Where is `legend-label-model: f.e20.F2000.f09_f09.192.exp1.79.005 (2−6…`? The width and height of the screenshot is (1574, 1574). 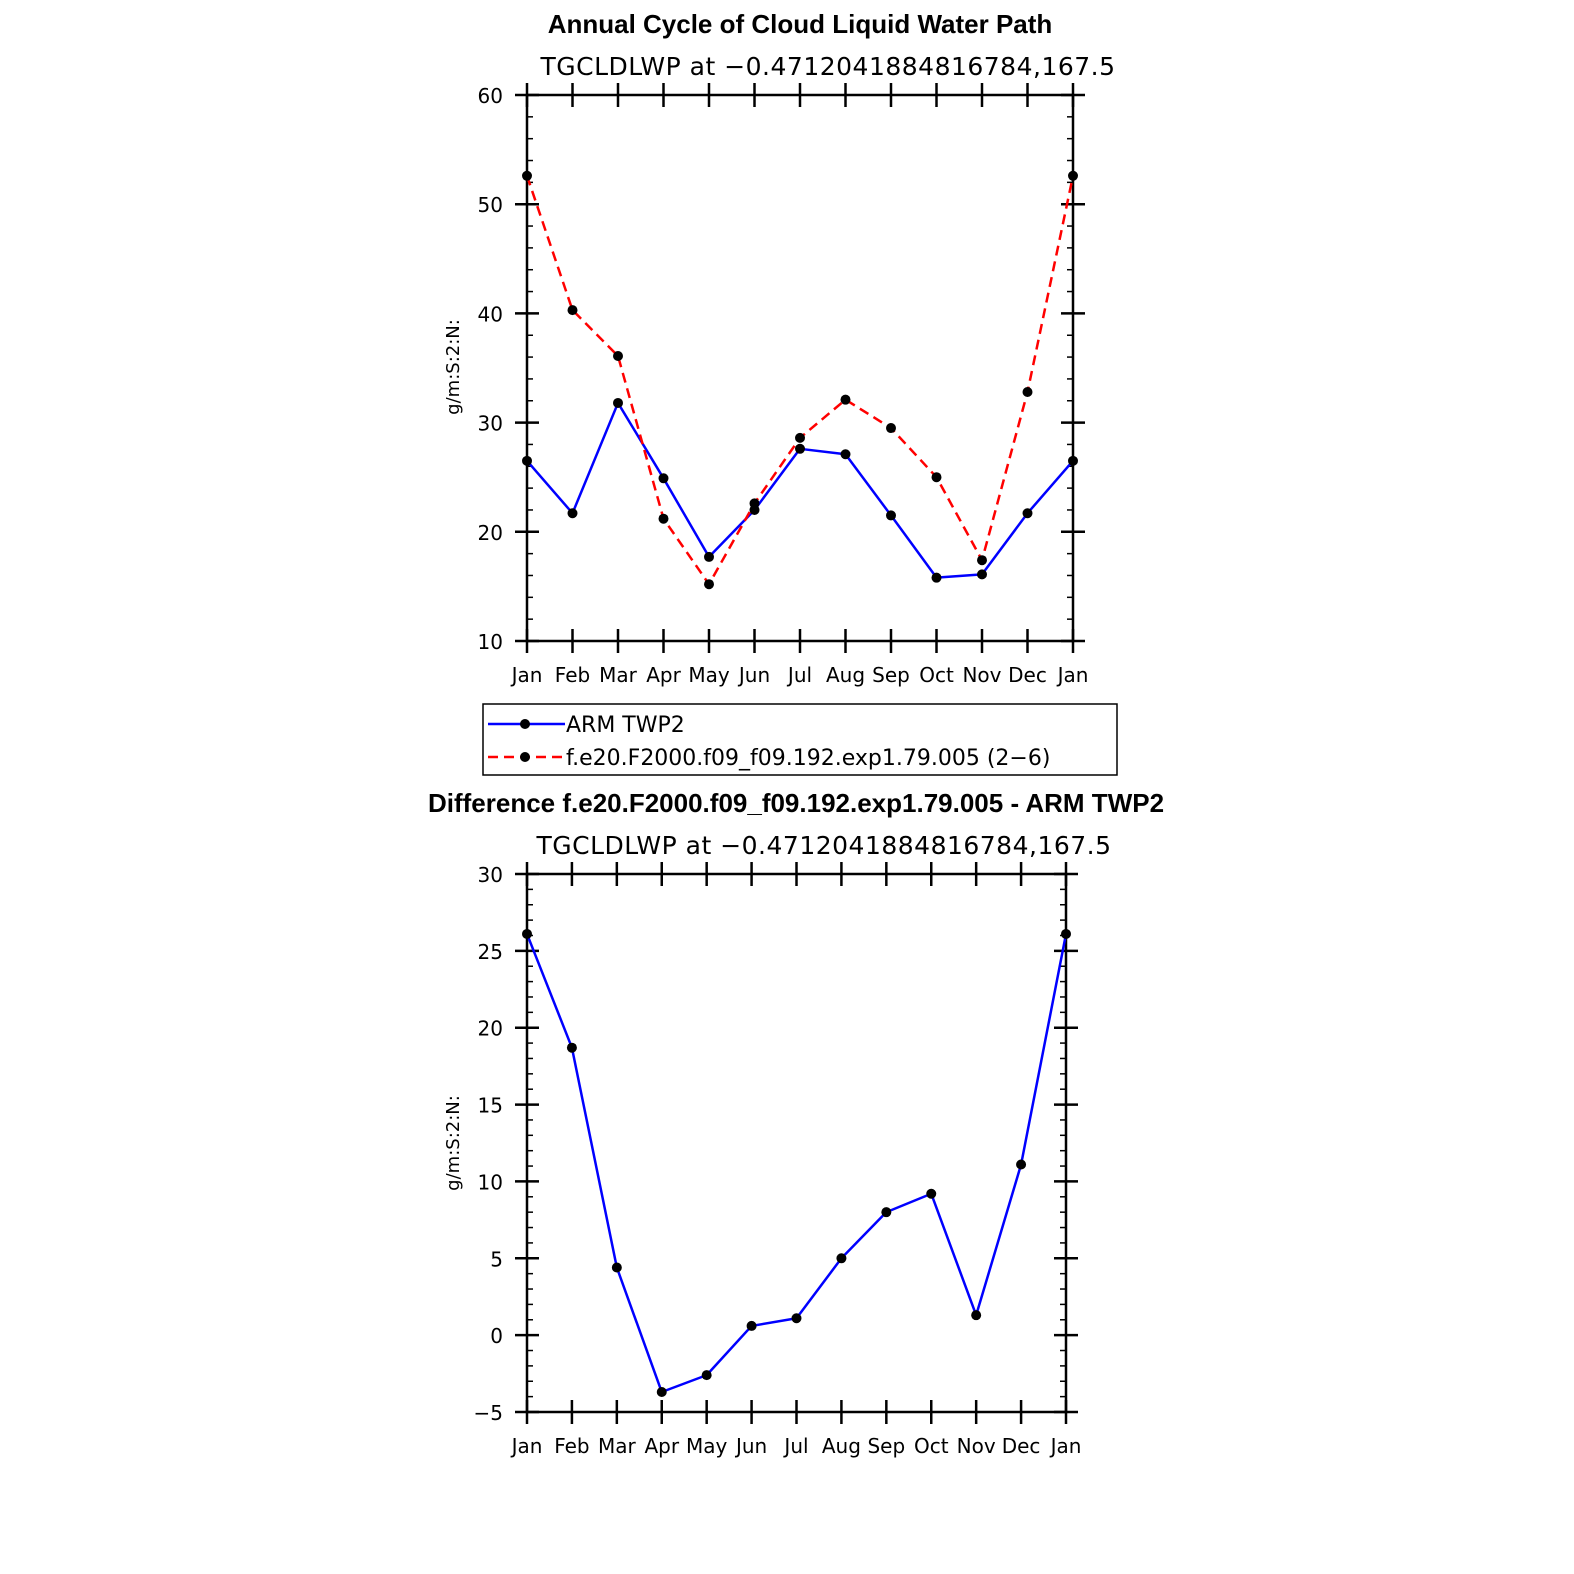 legend-label-model: f.e20.F2000.f09_f09.192.exp1.79.005 (2−6… is located at coordinates (808, 758).